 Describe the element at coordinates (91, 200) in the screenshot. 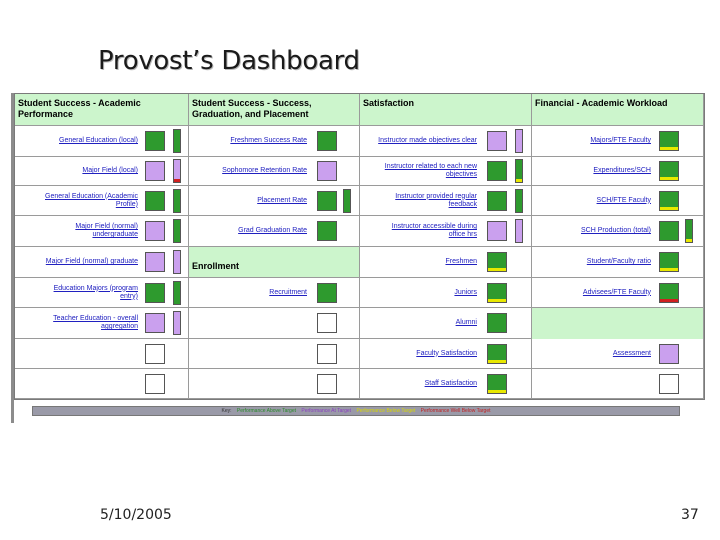

I see `metric-link: General Education (Academic Profile)` at that location.